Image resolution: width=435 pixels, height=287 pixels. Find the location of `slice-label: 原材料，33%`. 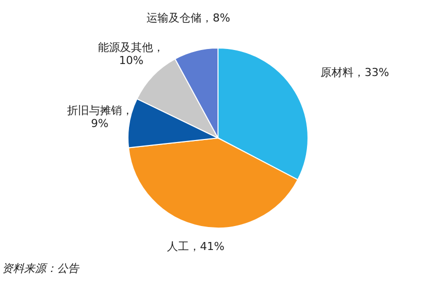

slice-label: 原材料，33% is located at coordinates (355, 72).